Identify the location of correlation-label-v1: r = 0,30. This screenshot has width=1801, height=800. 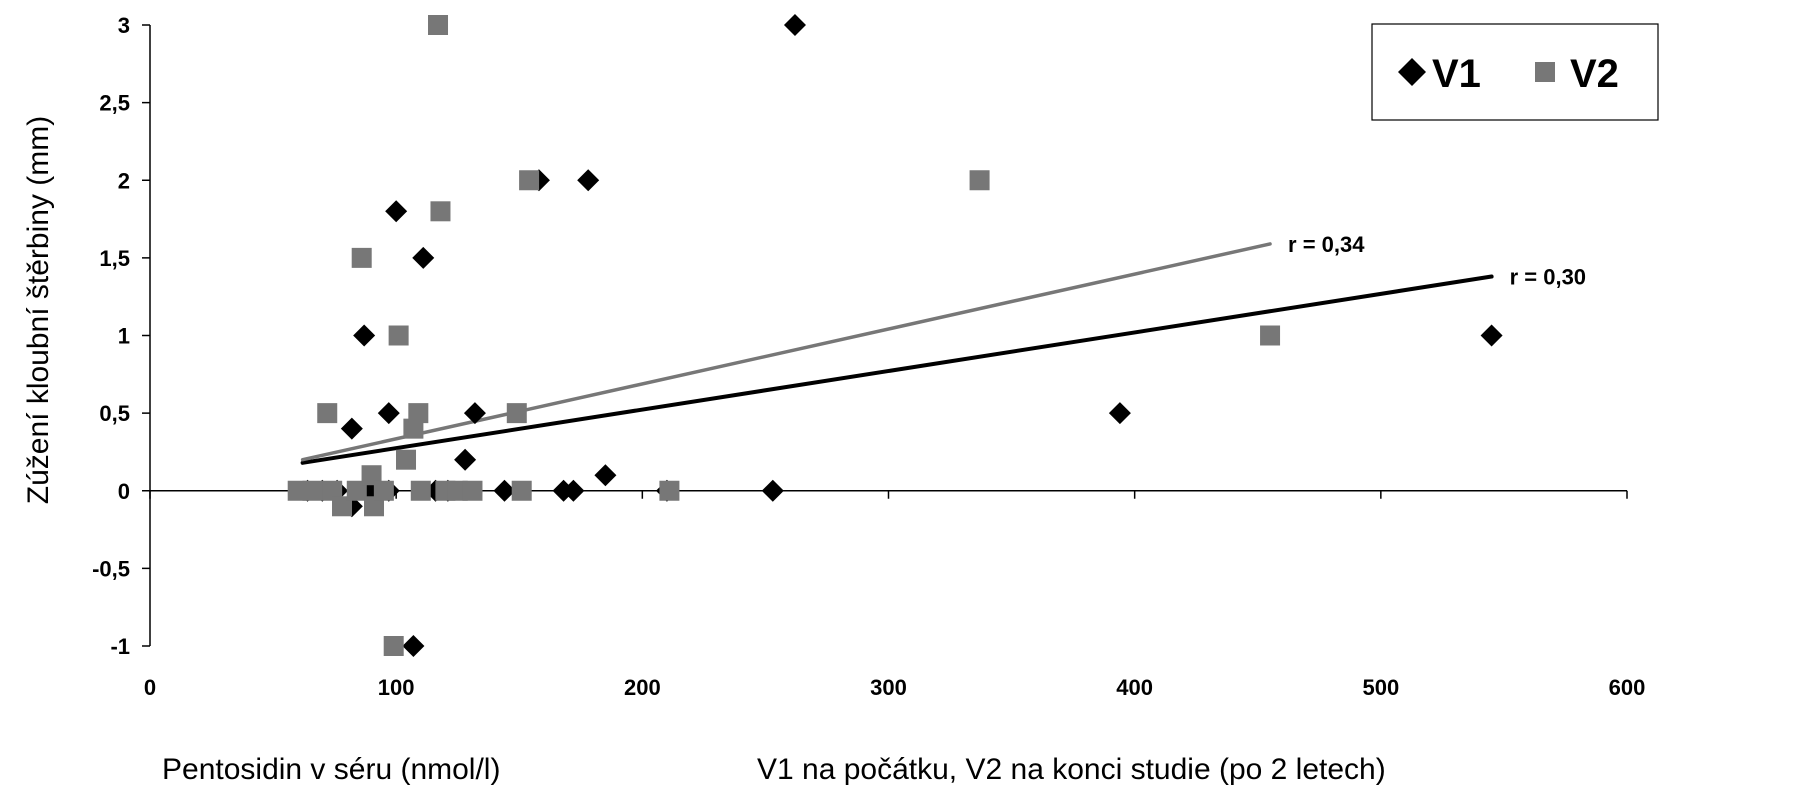
(1548, 277).